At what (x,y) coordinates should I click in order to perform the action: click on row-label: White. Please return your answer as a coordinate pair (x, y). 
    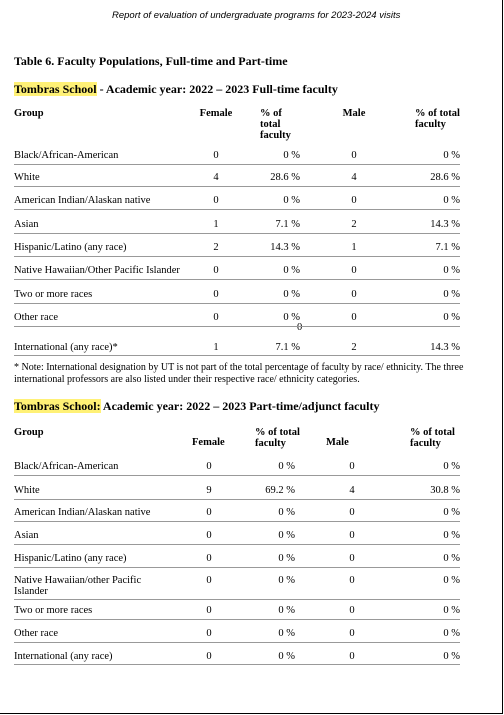
    Looking at the image, I should click on (27, 490).